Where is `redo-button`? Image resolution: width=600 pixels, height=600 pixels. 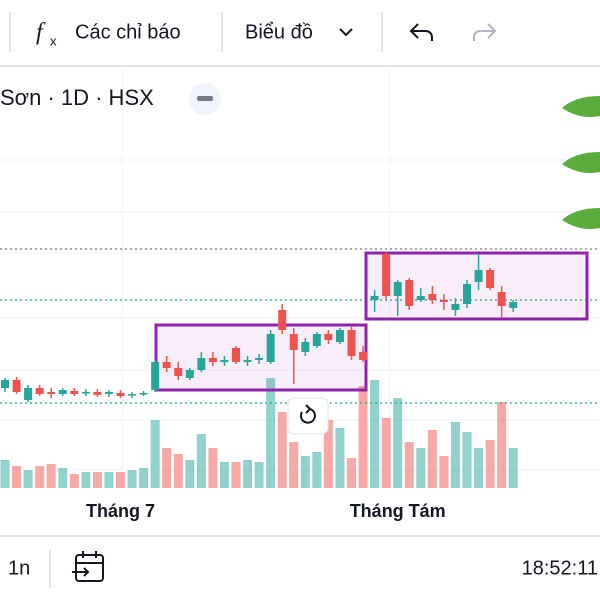 redo-button is located at coordinates (485, 32).